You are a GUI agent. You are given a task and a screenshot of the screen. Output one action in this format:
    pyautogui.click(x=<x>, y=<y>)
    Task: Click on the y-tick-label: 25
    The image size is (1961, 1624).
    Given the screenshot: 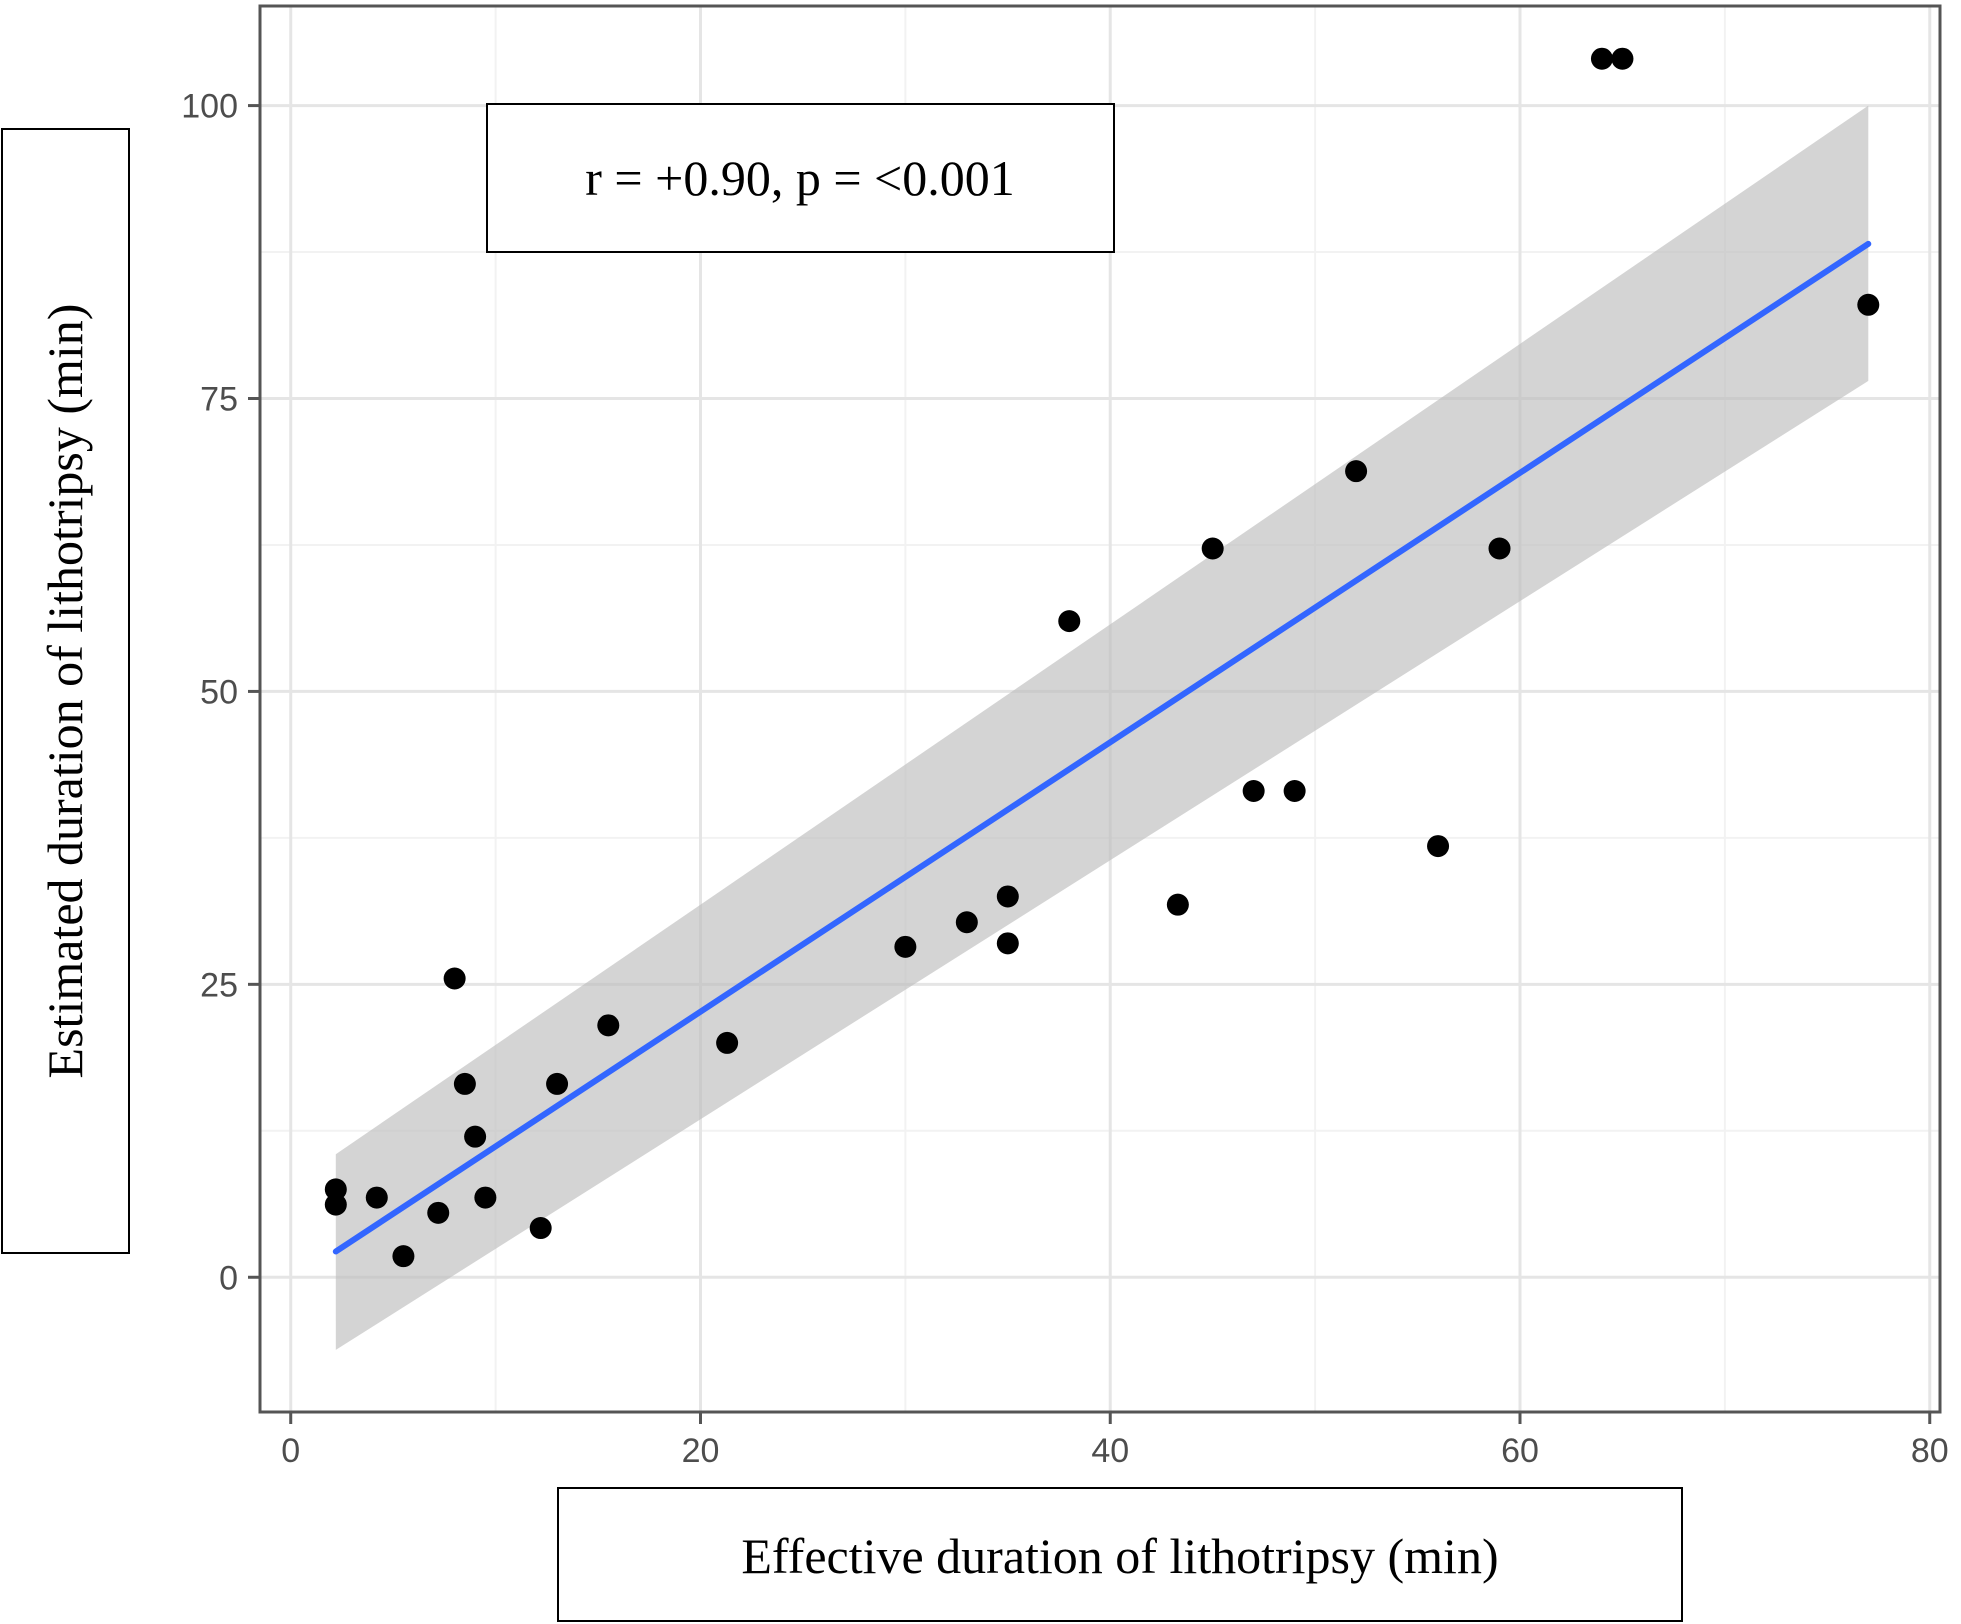 What is the action you would take?
    pyautogui.click(x=219, y=985)
    